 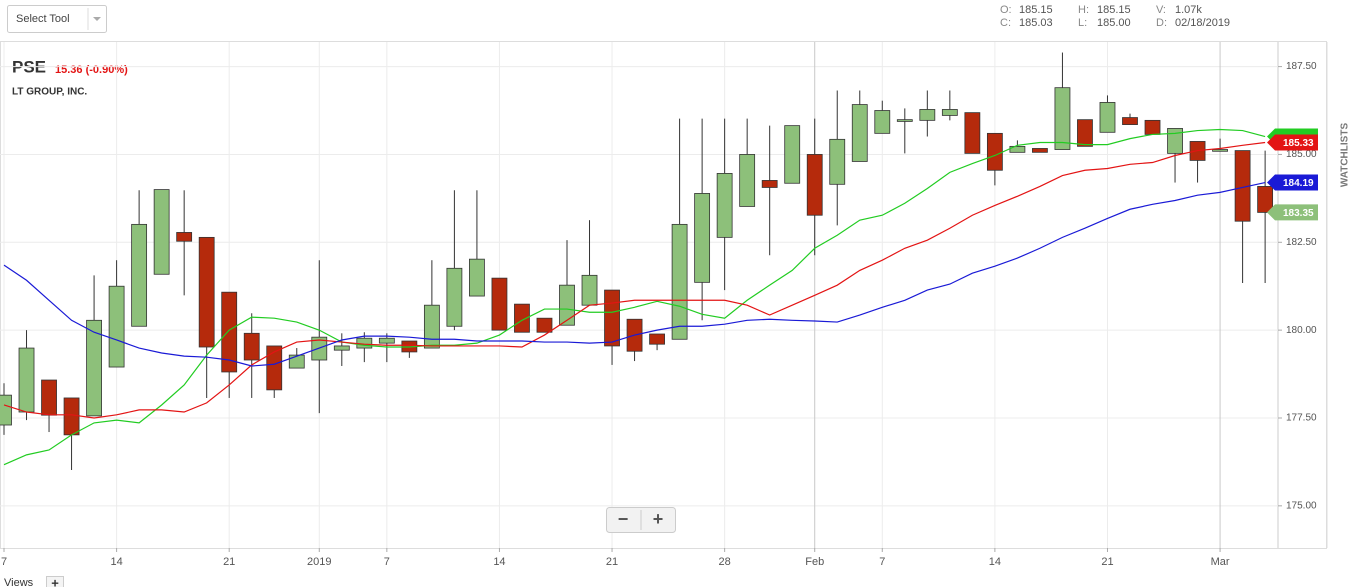 What do you see at coordinates (1298, 183) in the screenshot?
I see `series-tag: 184.19` at bounding box center [1298, 183].